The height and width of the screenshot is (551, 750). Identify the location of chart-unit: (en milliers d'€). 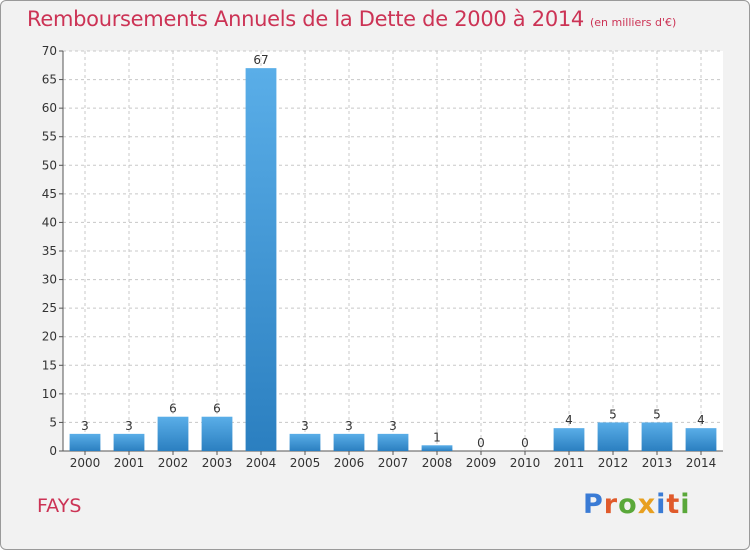
(633, 22).